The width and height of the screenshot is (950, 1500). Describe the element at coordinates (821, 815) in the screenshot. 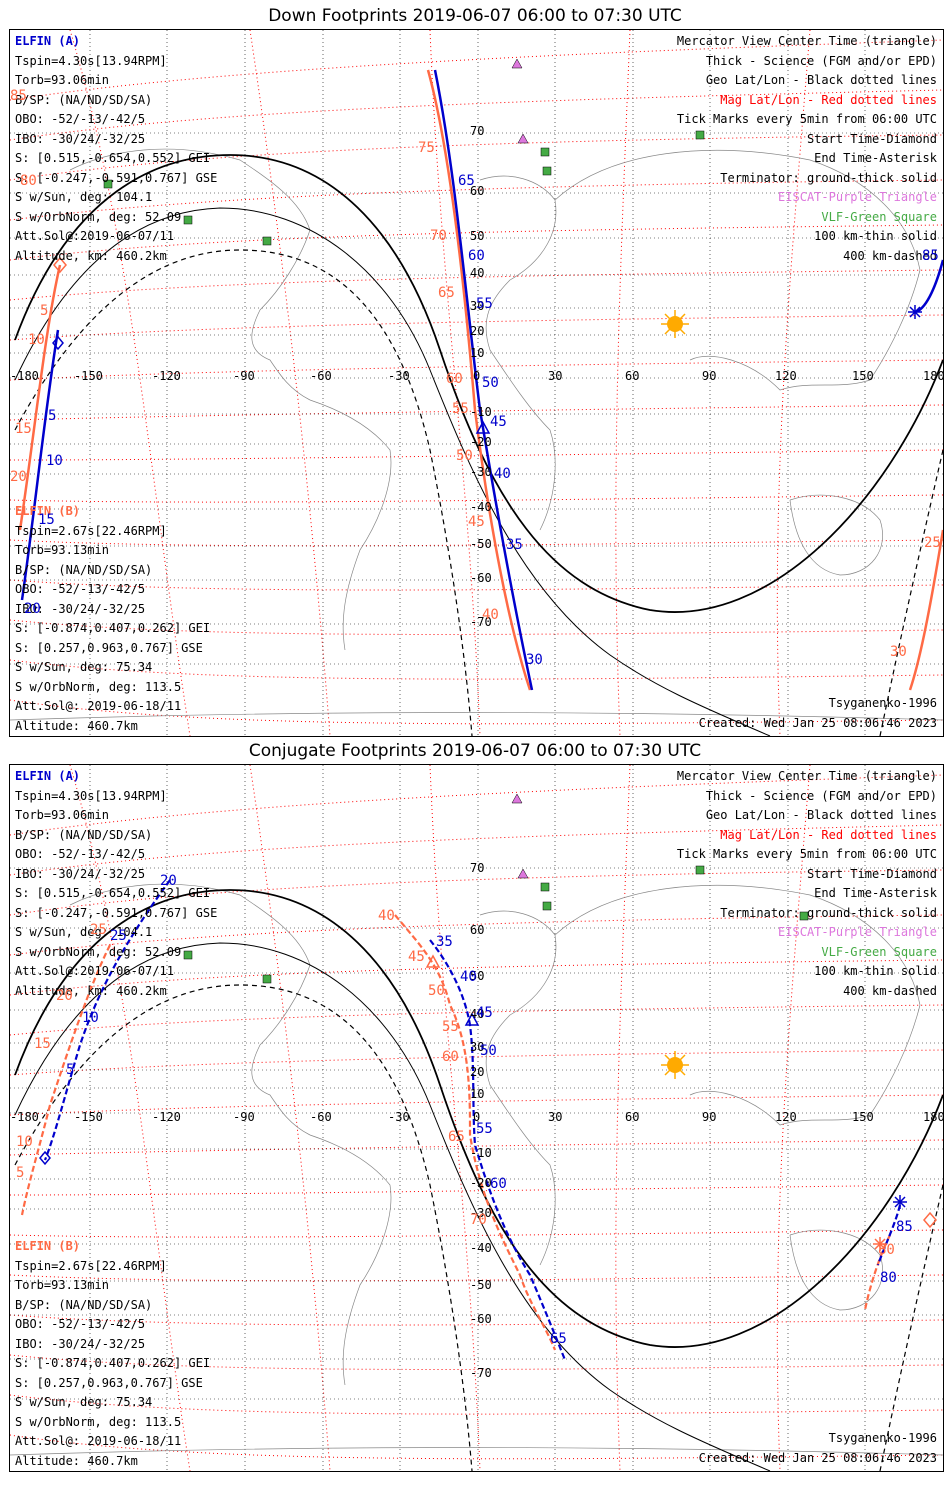

I see `legend-item: Geo Lat/Lon - Black dotted lines` at that location.